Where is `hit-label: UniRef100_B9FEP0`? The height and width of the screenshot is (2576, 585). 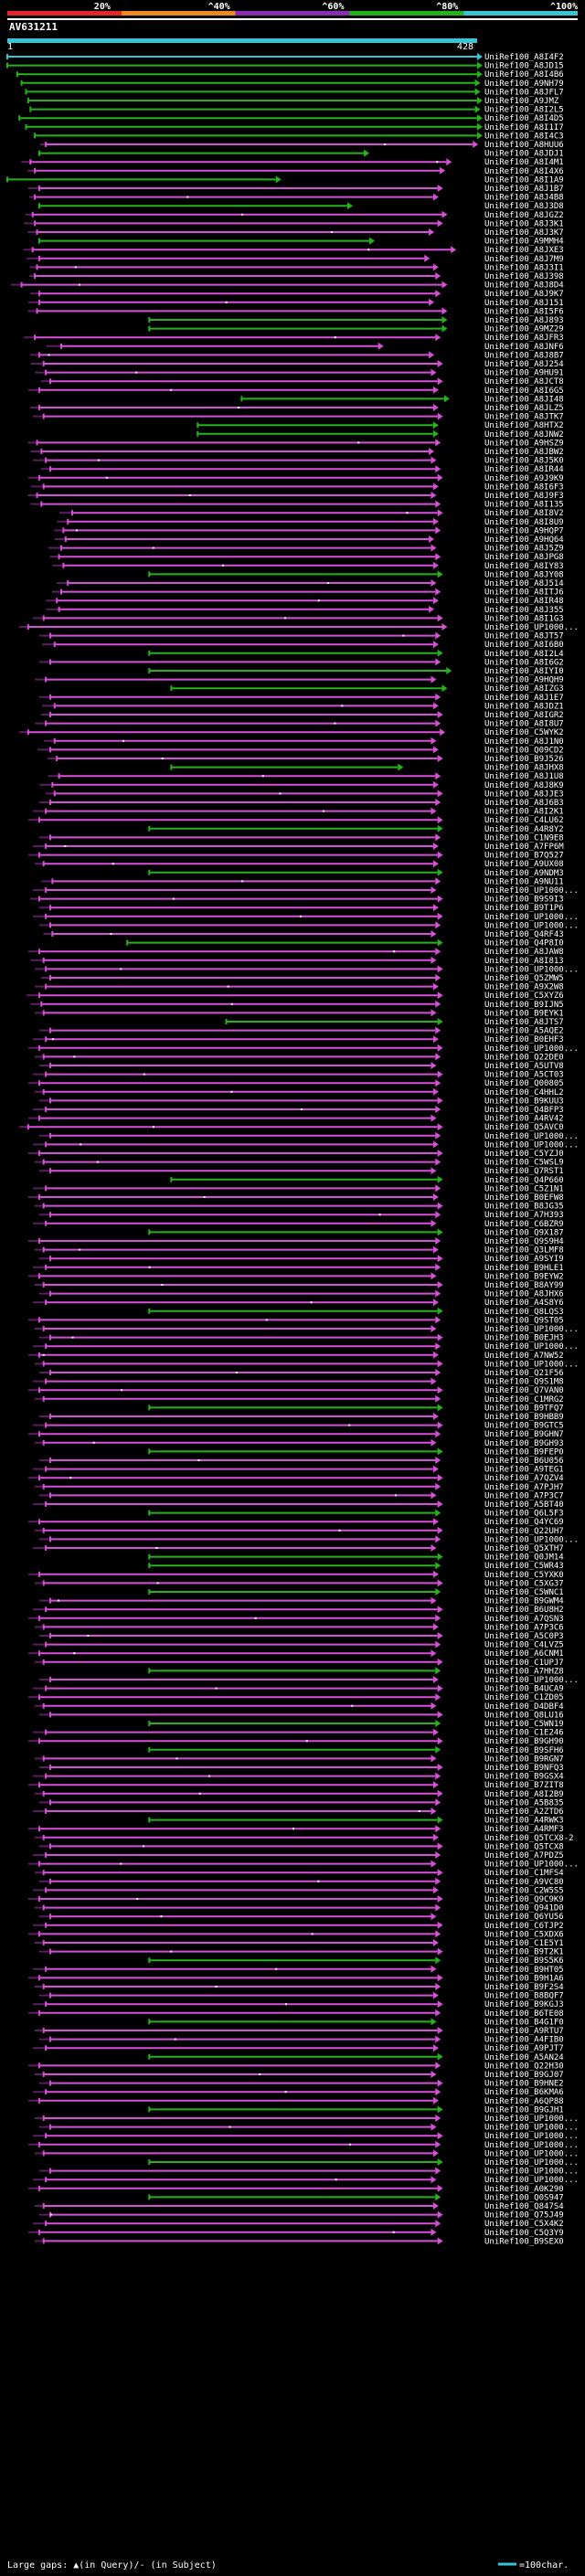
hit-label: UniRef100_B9FEP0 is located at coordinates (524, 1452).